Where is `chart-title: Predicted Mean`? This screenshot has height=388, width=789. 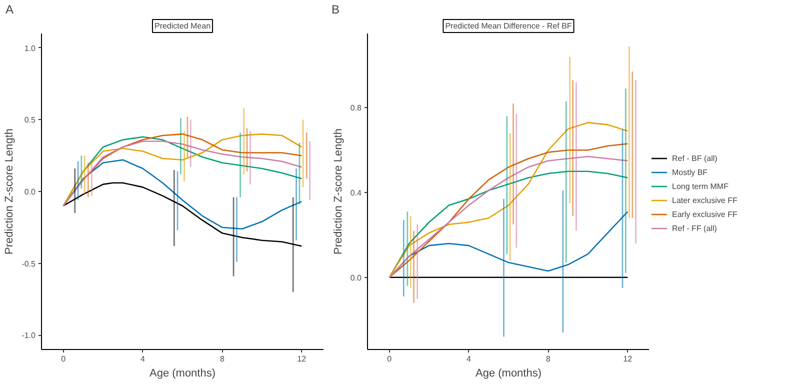
chart-title: Predicted Mean is located at coordinates (182, 26).